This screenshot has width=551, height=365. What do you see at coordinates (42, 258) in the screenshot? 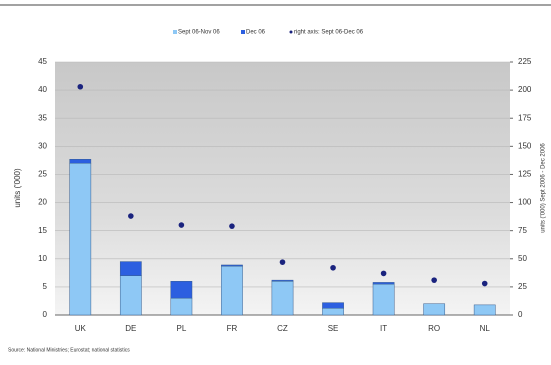
I see `y-tick-label: 10` at bounding box center [42, 258].